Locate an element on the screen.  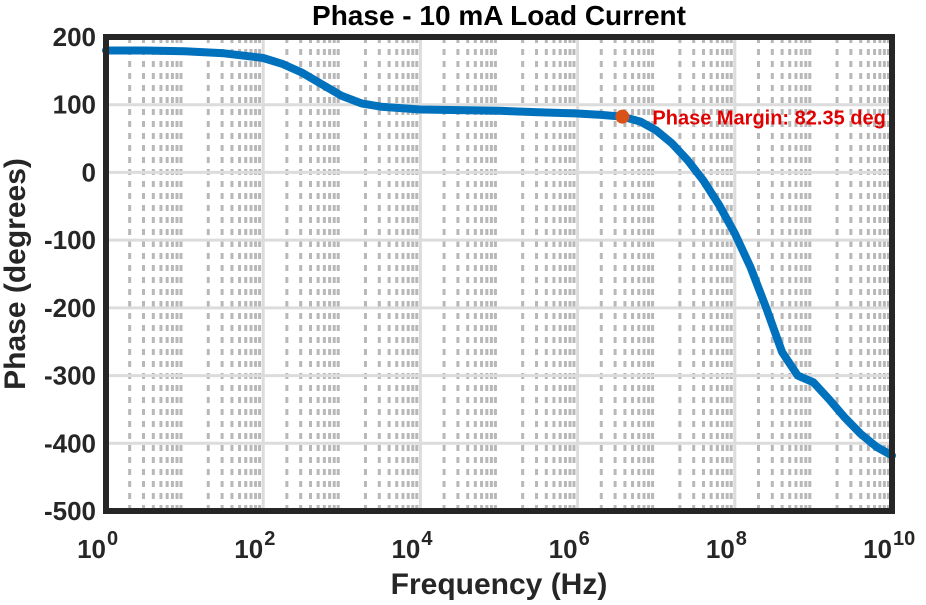
x-tick-label: 10 8 is located at coordinates (726, 546).